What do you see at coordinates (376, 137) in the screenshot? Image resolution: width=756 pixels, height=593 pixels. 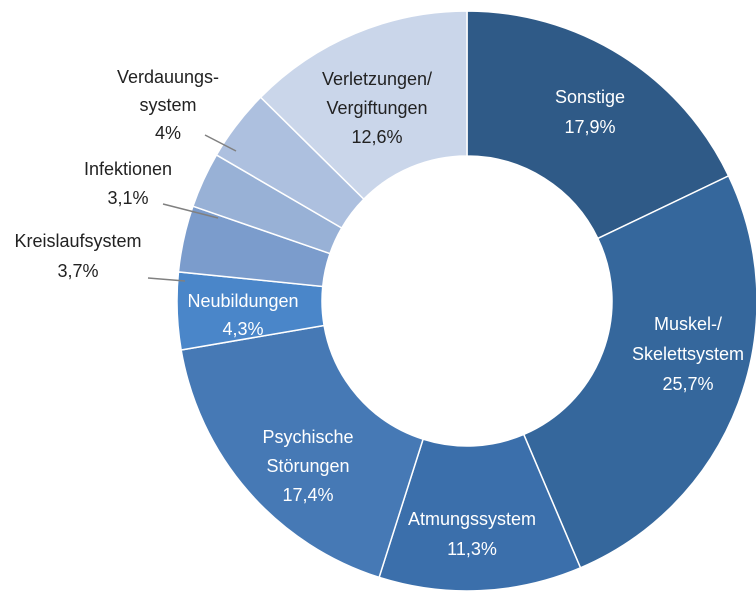 I see `value-label: 12,6%` at bounding box center [376, 137].